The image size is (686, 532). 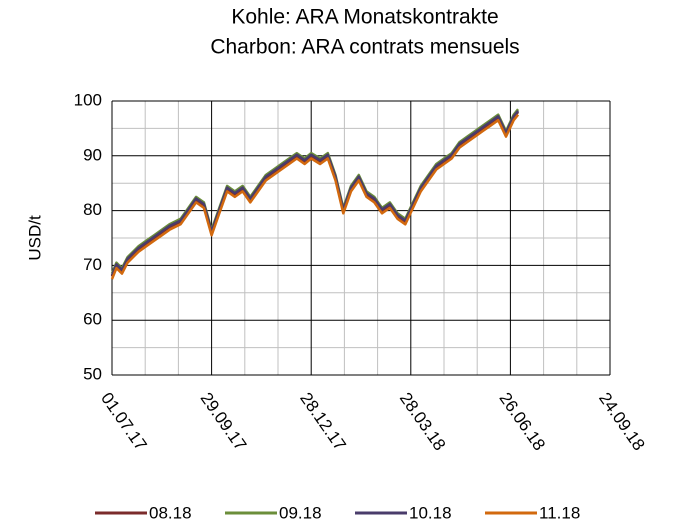 What do you see at coordinates (364, 47) in the screenshot?
I see `chart-subtitle: Charbon: ARA contrats mensuels` at bounding box center [364, 47].